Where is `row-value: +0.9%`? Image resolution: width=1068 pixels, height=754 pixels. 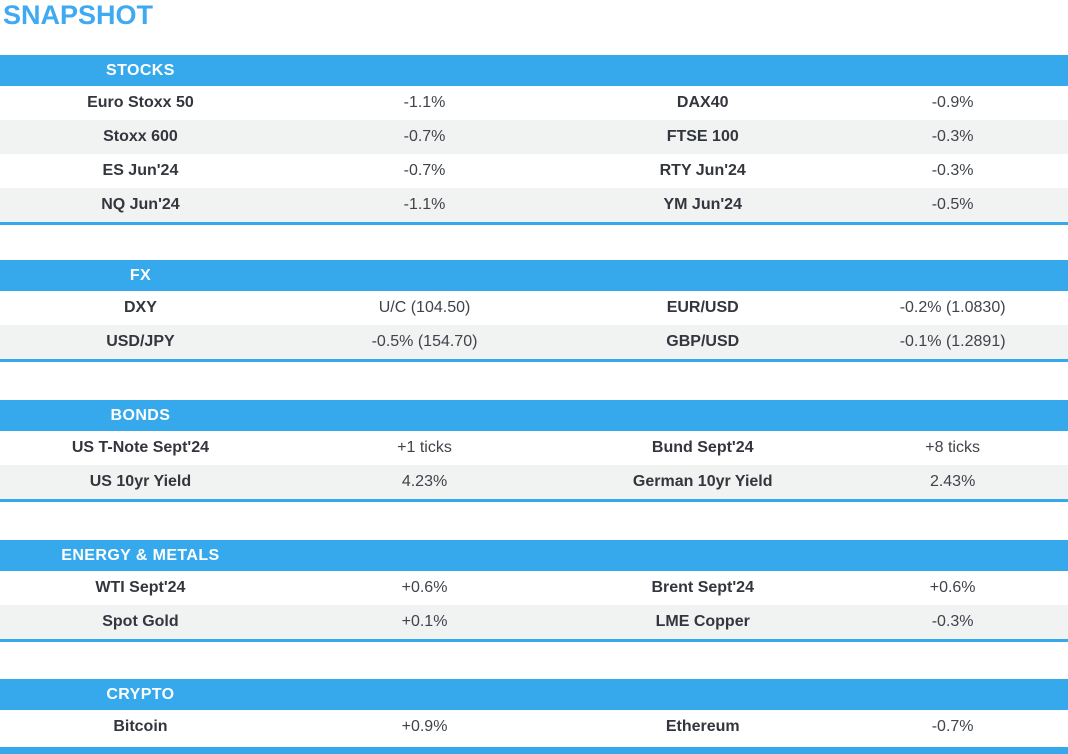 row-value: +0.9% is located at coordinates (424, 726).